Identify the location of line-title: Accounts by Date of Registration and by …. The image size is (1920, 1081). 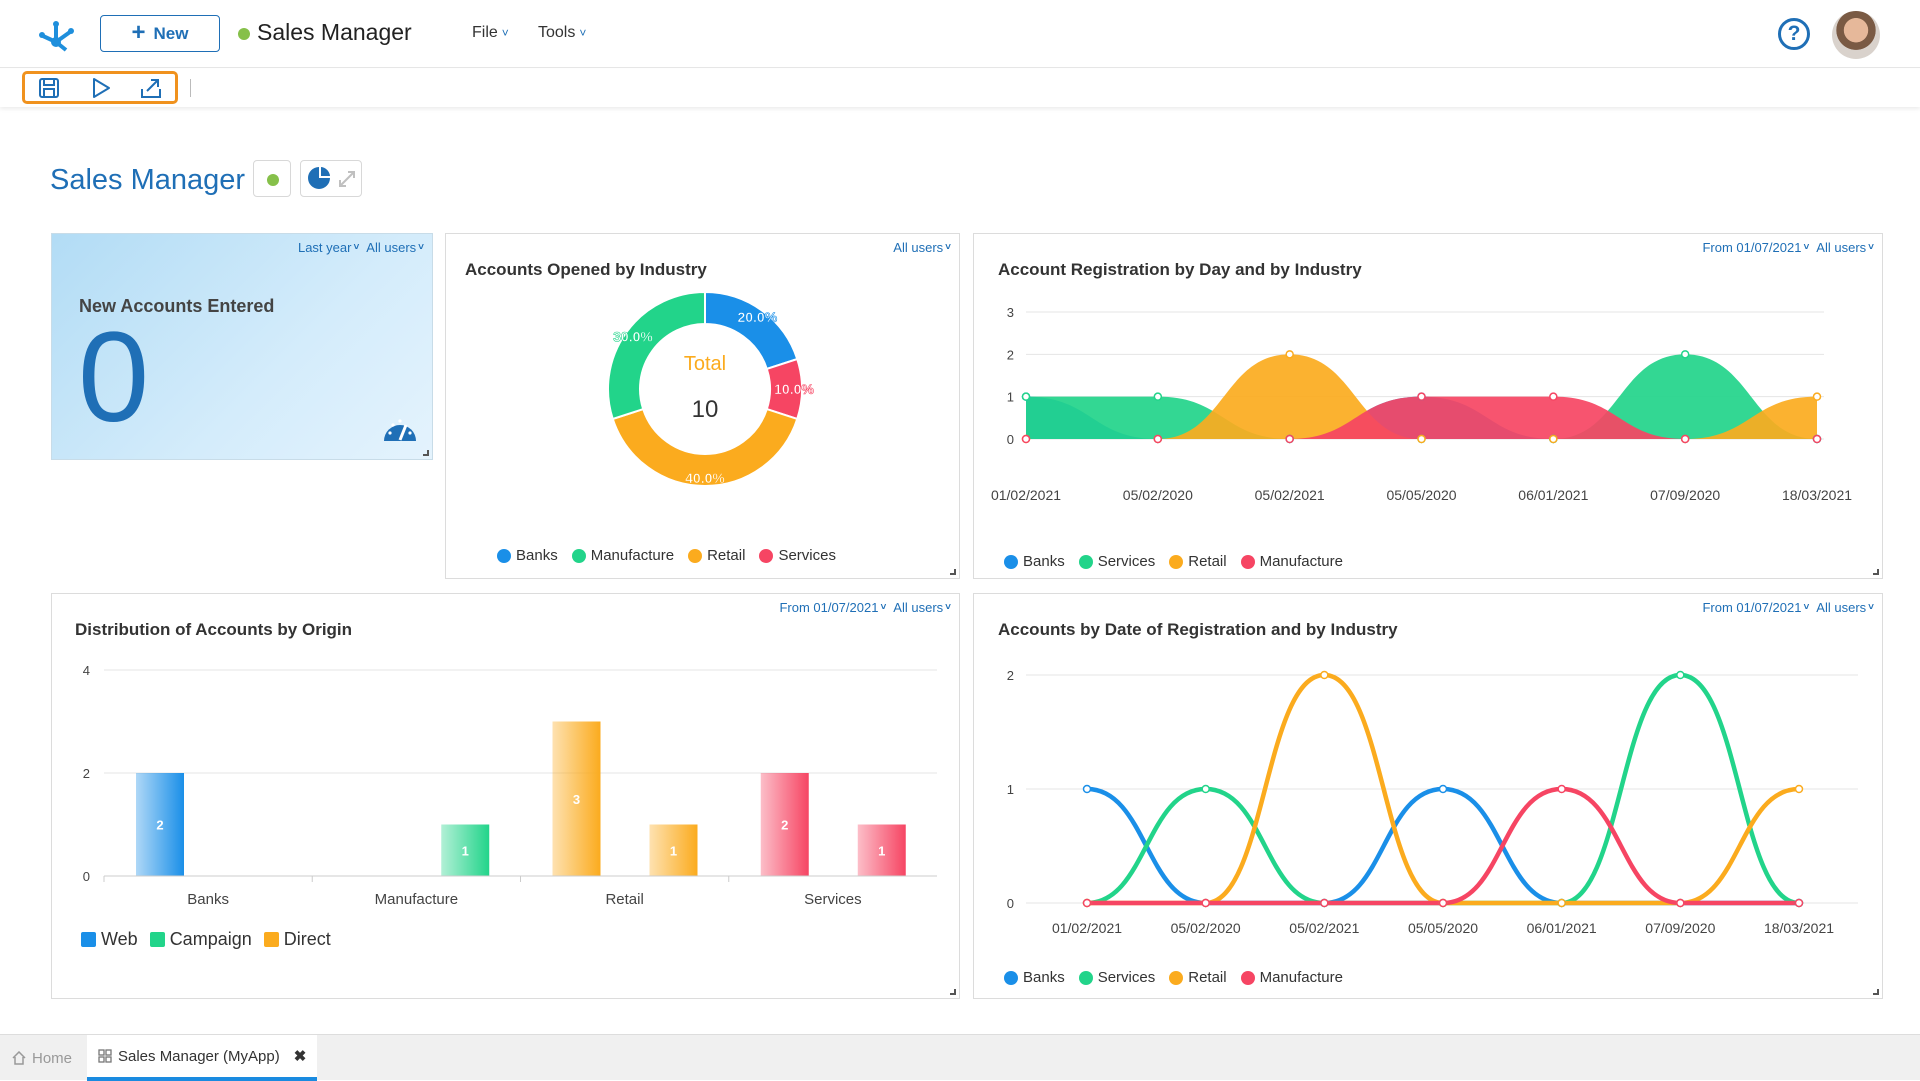
(1198, 629).